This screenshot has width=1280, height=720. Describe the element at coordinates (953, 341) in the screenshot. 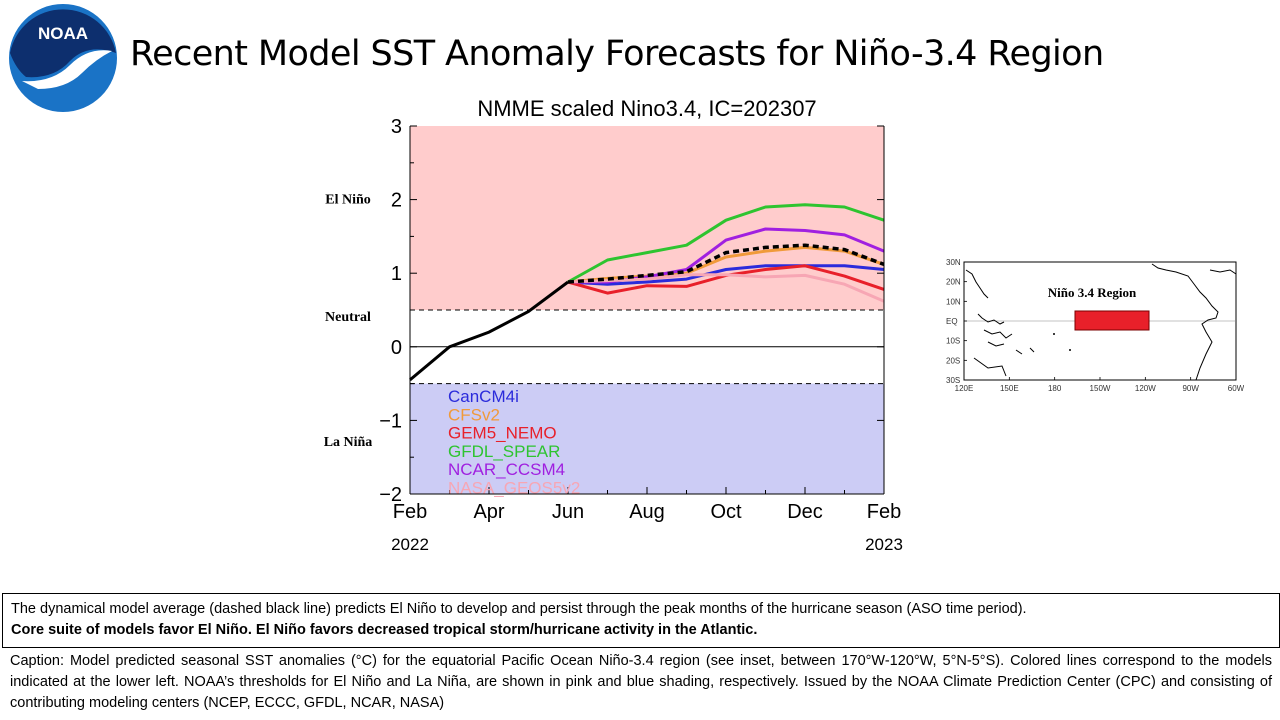

I see `inset-lat-label: 10S` at that location.